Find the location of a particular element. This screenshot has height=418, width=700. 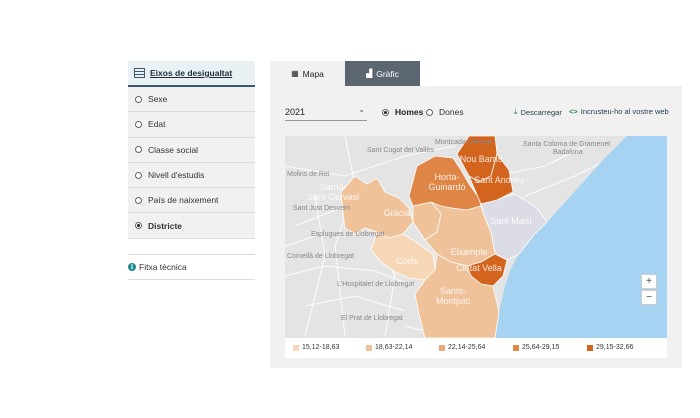

legend-label: 25,64-29,15 is located at coordinates (541, 347).